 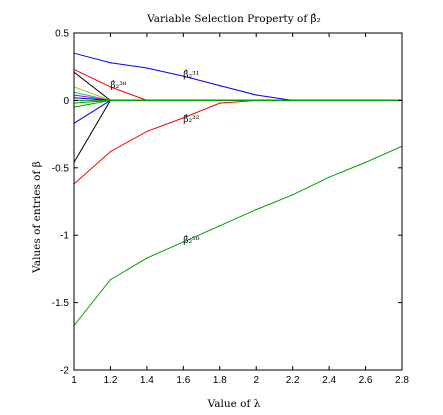 What do you see at coordinates (329, 380) in the screenshot?
I see `x-tick-label: 2.4` at bounding box center [329, 380].